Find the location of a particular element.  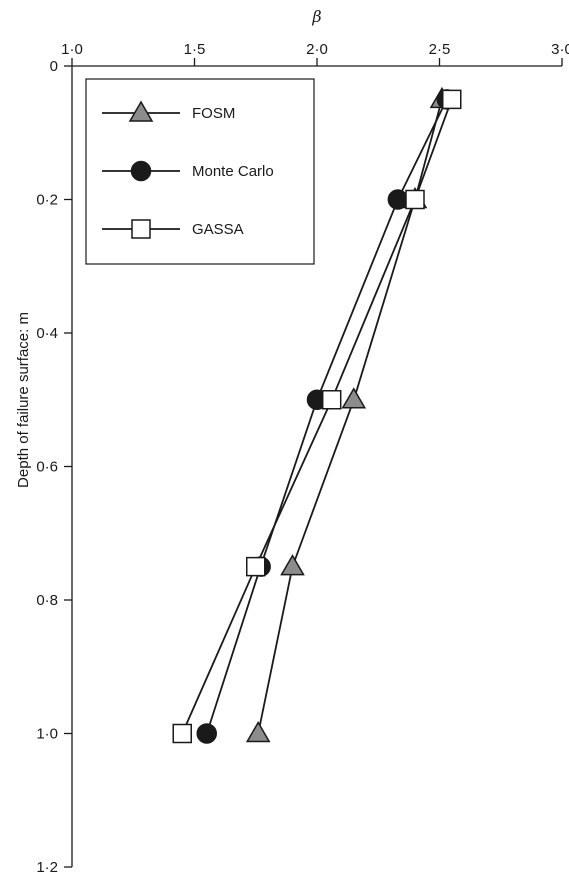

legend-marker-fosm is located at coordinates (141, 111).